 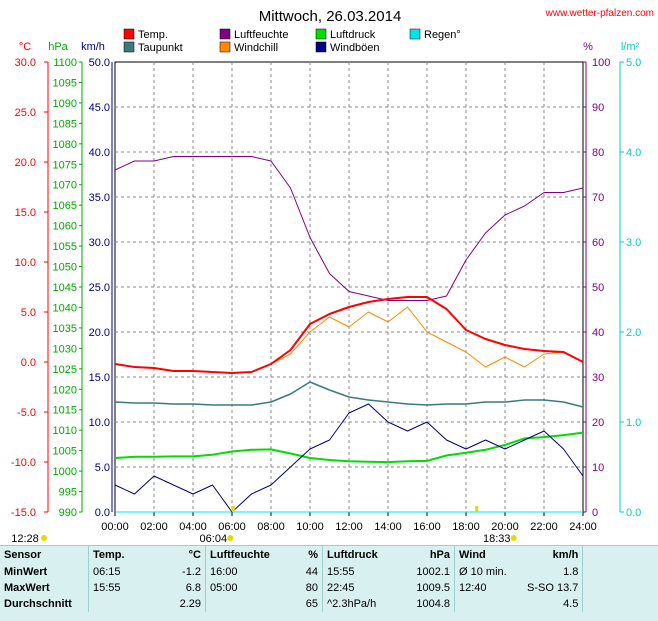 I want to click on stats-header-temp-unit: °C, so click(x=194, y=555).